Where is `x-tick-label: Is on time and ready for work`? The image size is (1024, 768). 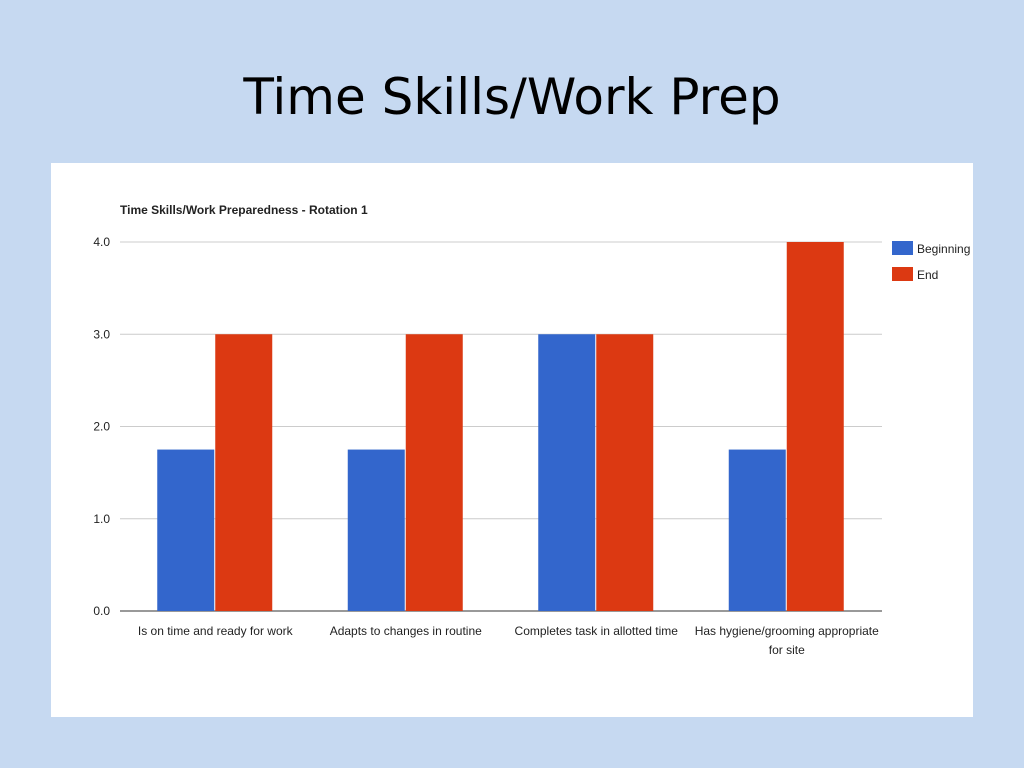
x-tick-label: Is on time and ready for work is located at coordinates (216, 631).